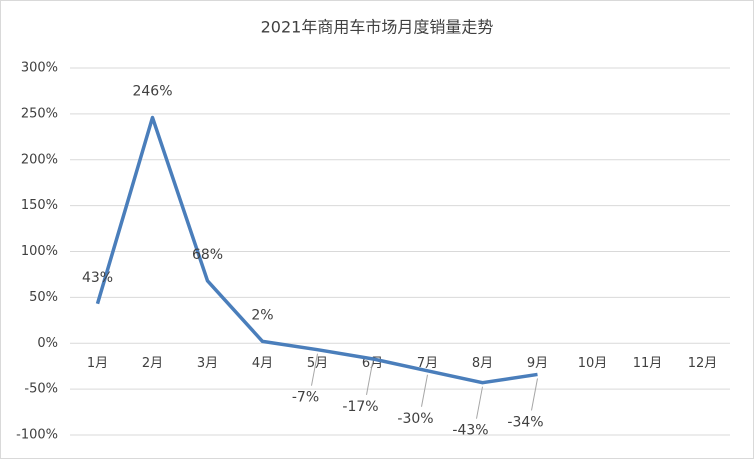 This screenshot has height=459, width=754. I want to click on y-tick-label: 150%, so click(39, 205).